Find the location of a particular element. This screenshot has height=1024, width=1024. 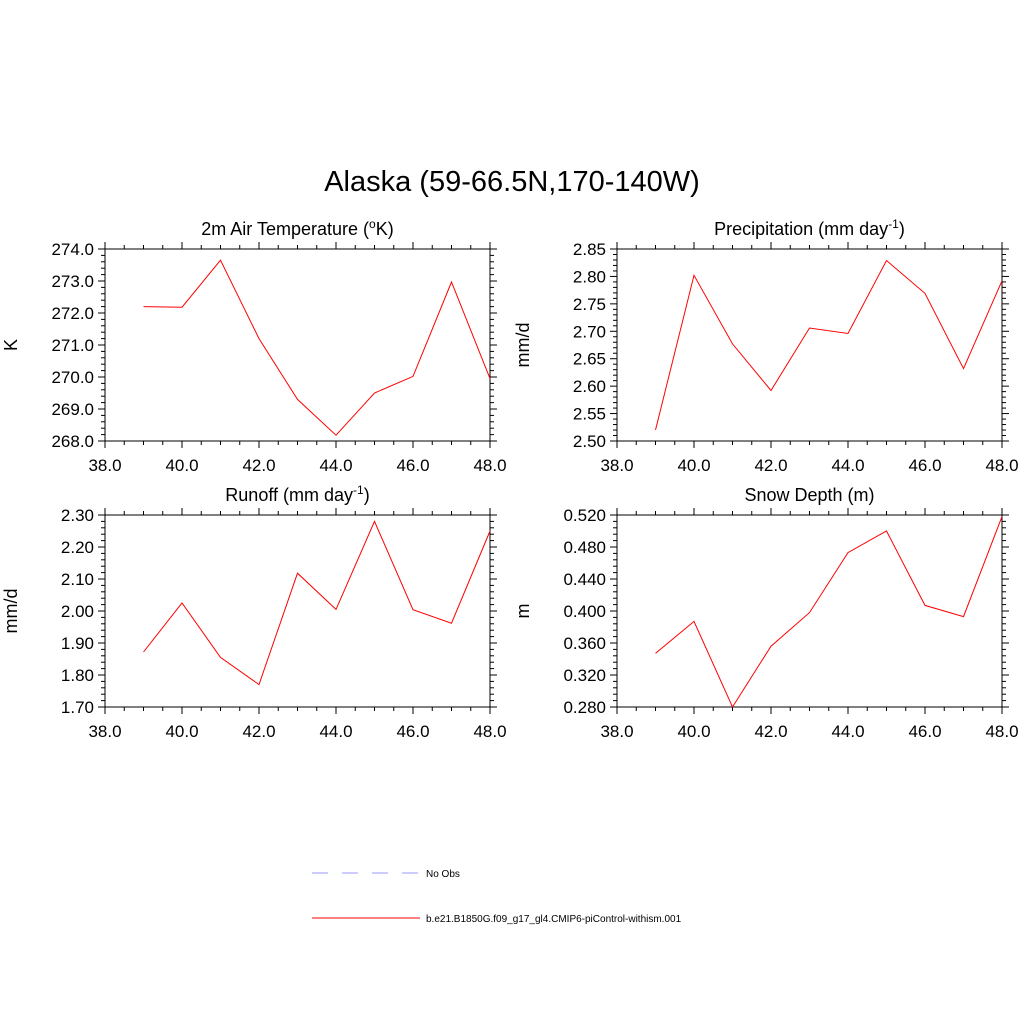

y-tick-label: 1.70 is located at coordinates (77, 707).